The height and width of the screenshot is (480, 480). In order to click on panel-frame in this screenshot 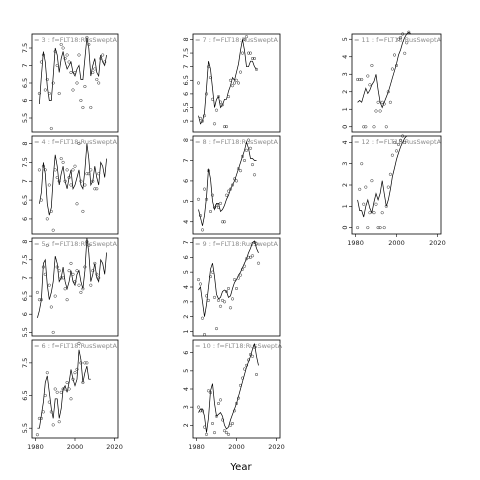, I will do `click(75, 83)`.